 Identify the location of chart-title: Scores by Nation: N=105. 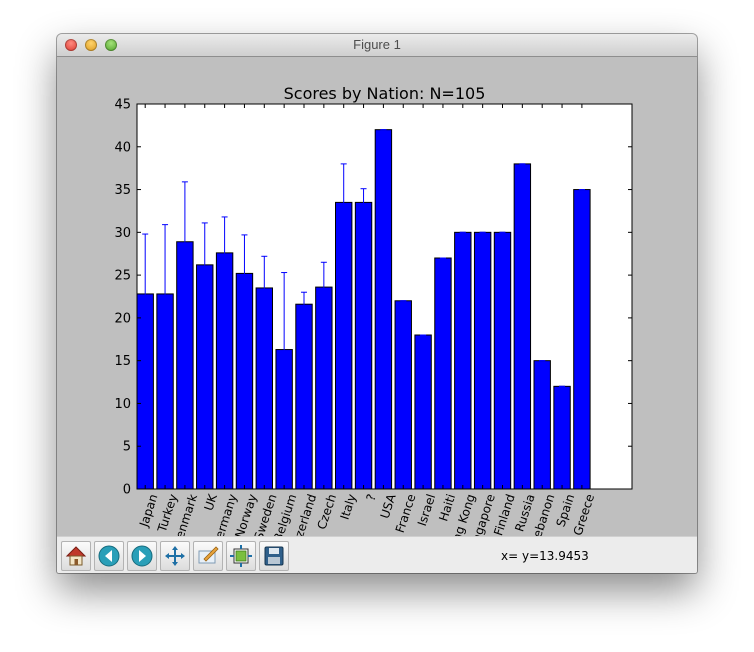
(385, 93).